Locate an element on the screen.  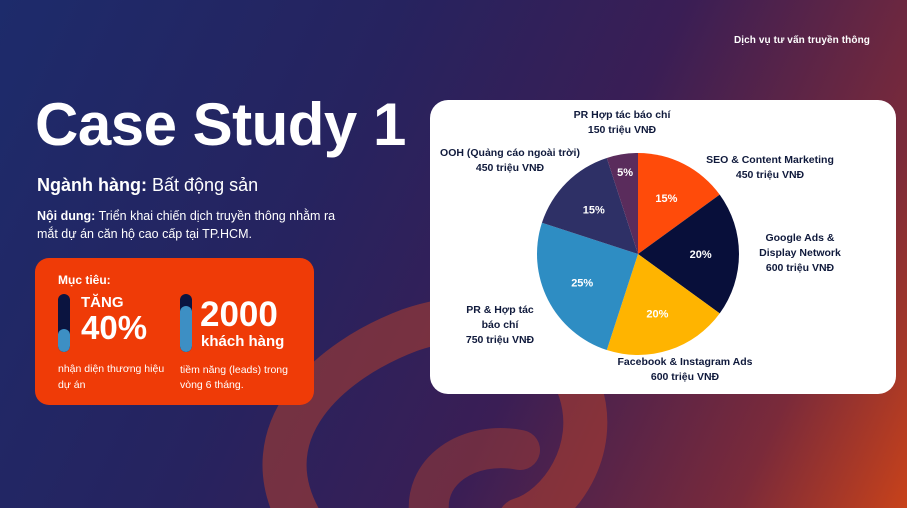
pie-percent-label: 5% is located at coordinates (625, 173).